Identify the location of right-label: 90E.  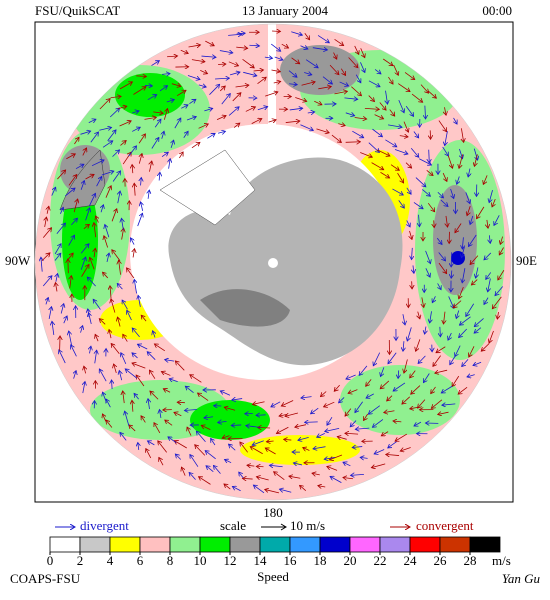
(526, 260).